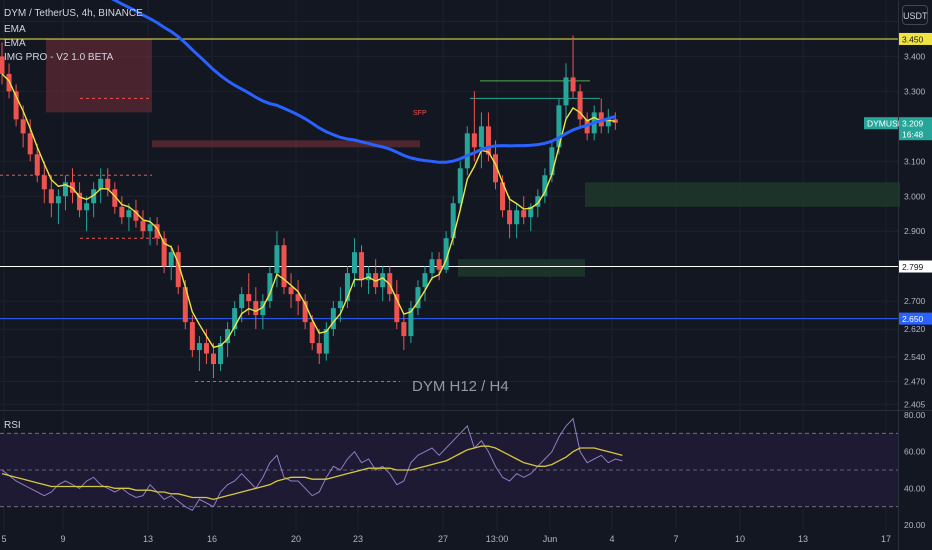 This screenshot has height=550, width=932. I want to click on price-tick-label: 3.000, so click(915, 196).